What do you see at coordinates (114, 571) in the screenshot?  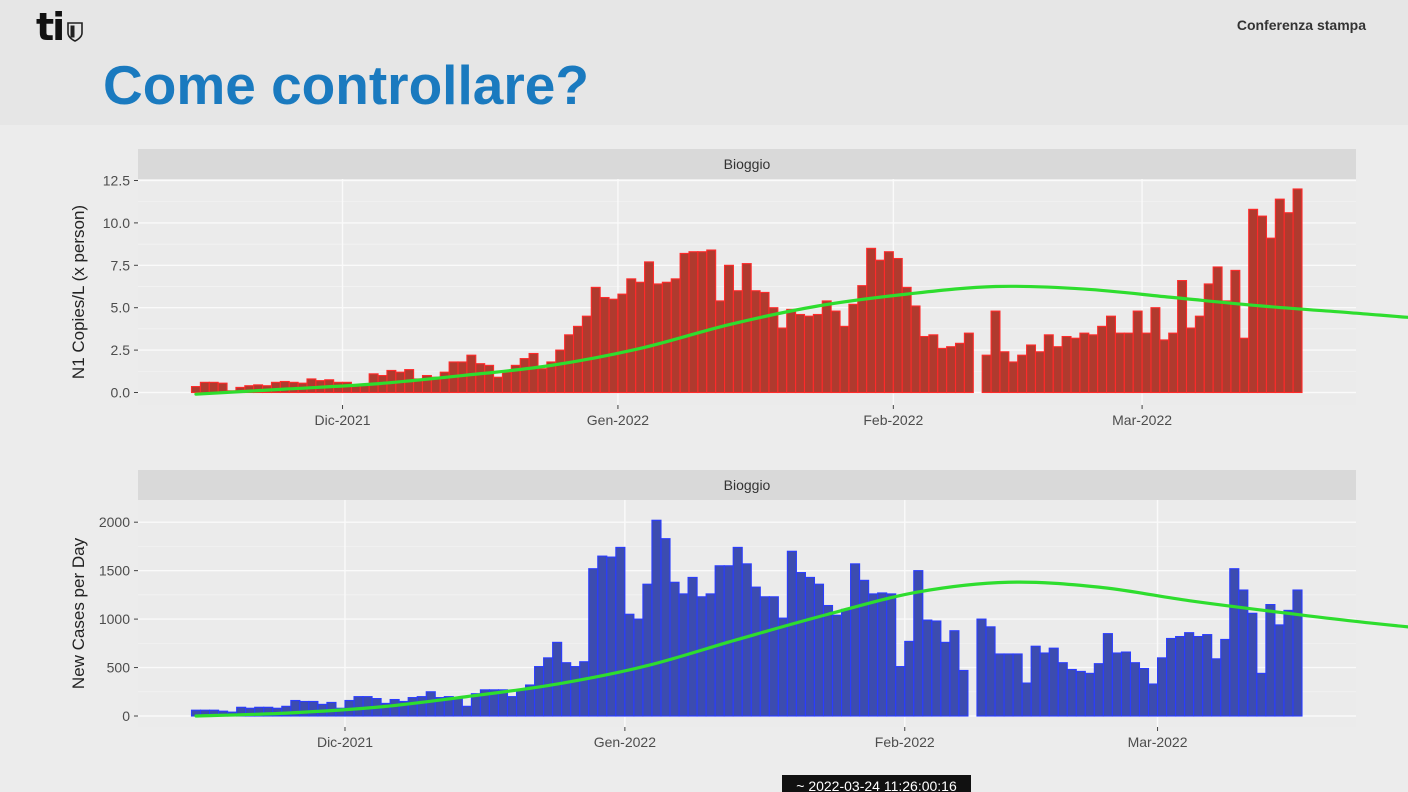 I see `y-tick-label: 1500` at bounding box center [114, 571].